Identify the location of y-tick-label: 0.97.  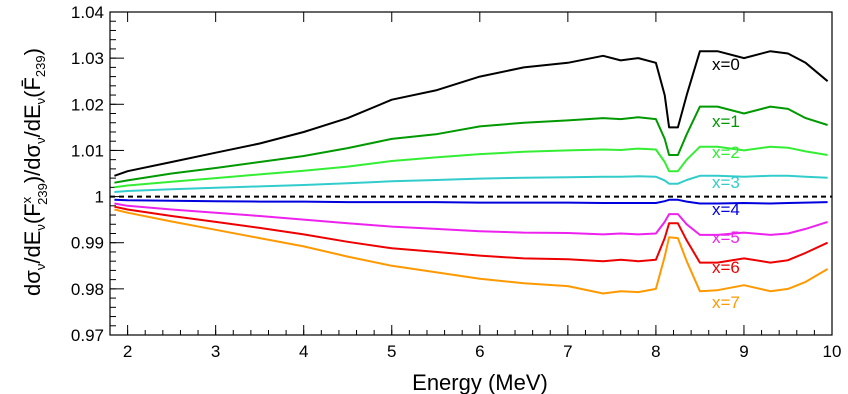
(87, 335).